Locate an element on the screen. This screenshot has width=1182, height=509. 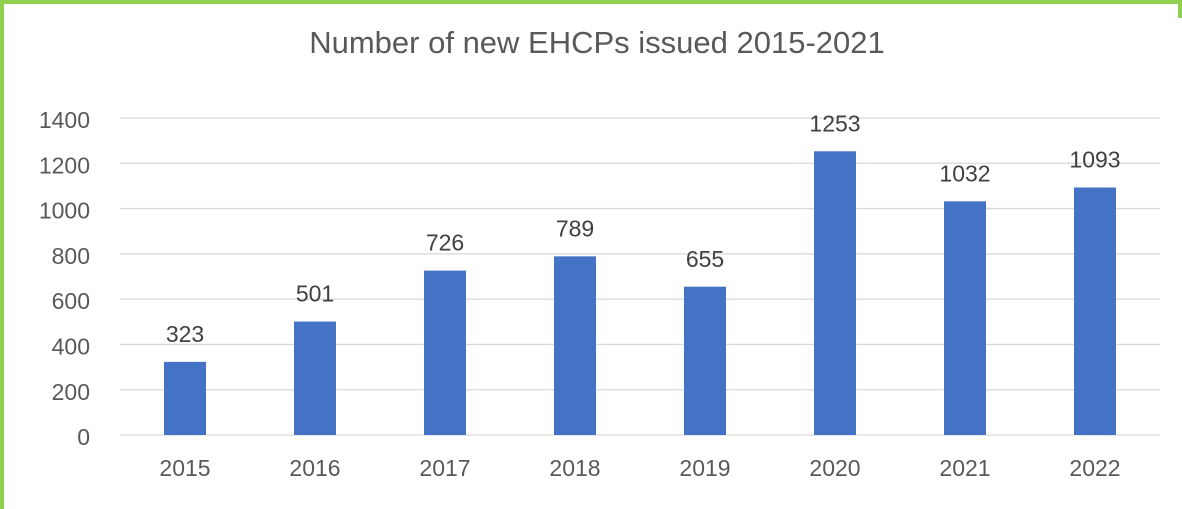
y-tick-label: 600 is located at coordinates (71, 301).